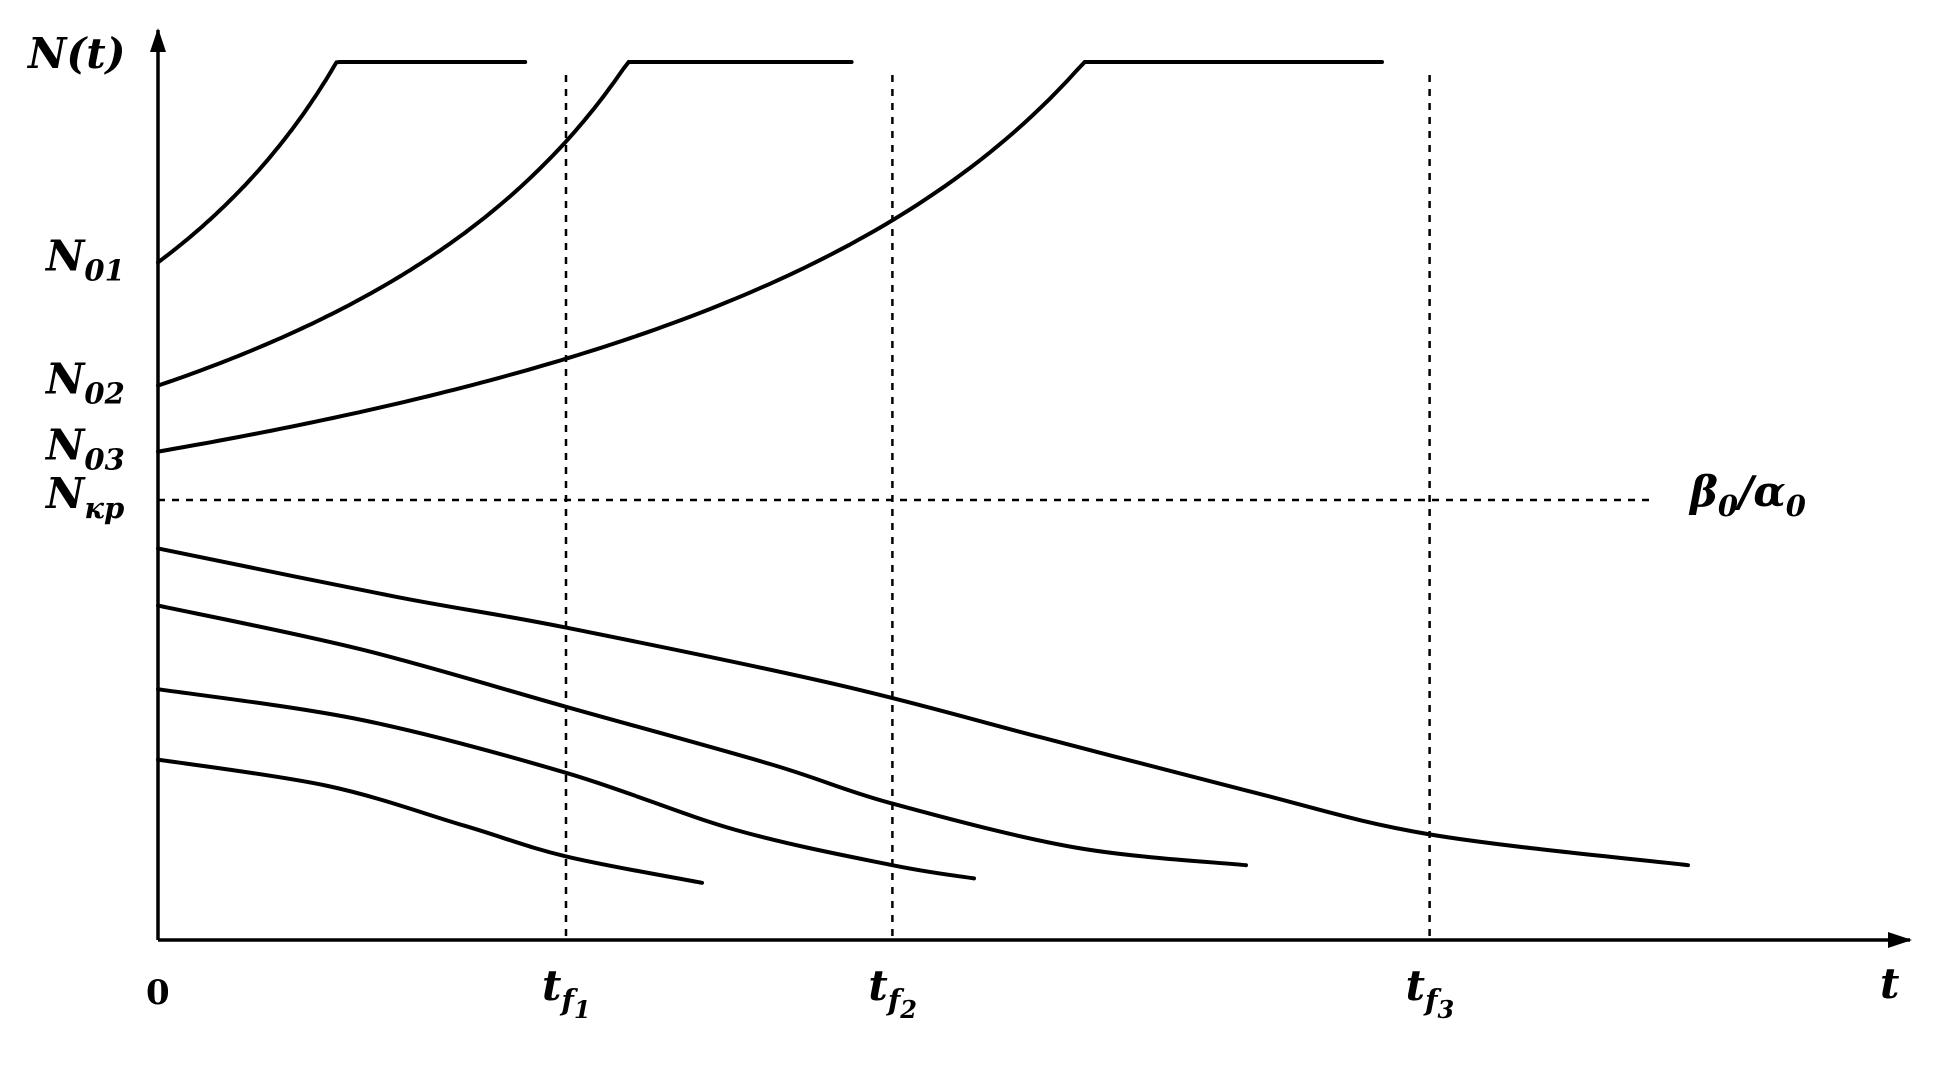  What do you see at coordinates (84, 449) in the screenshot?
I see `y-tick-label-3: N03` at bounding box center [84, 449].